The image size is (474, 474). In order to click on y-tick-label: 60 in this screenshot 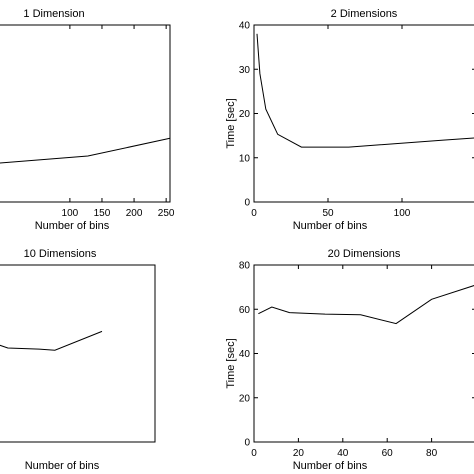, I will do `click(245, 310)`.